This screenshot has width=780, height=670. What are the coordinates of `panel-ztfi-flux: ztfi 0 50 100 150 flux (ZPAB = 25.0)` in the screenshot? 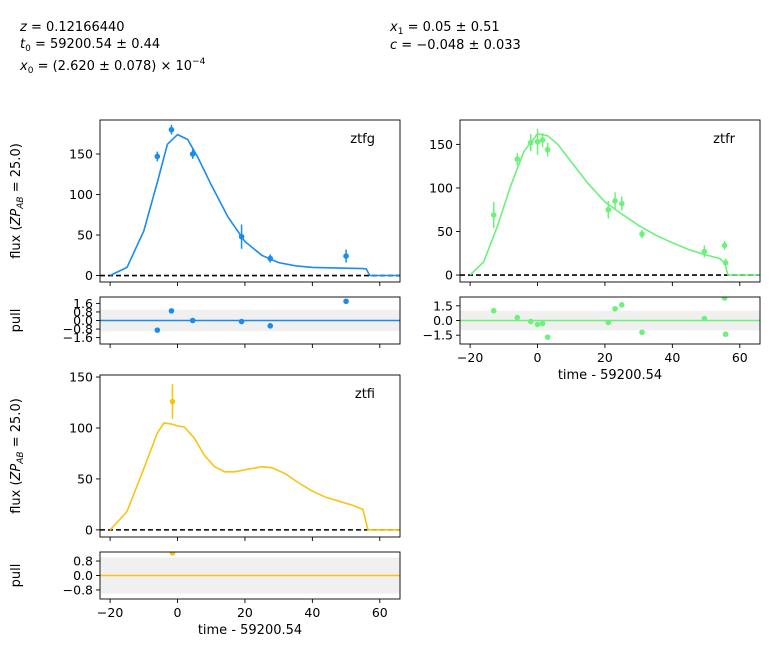 It's located at (205, 455).